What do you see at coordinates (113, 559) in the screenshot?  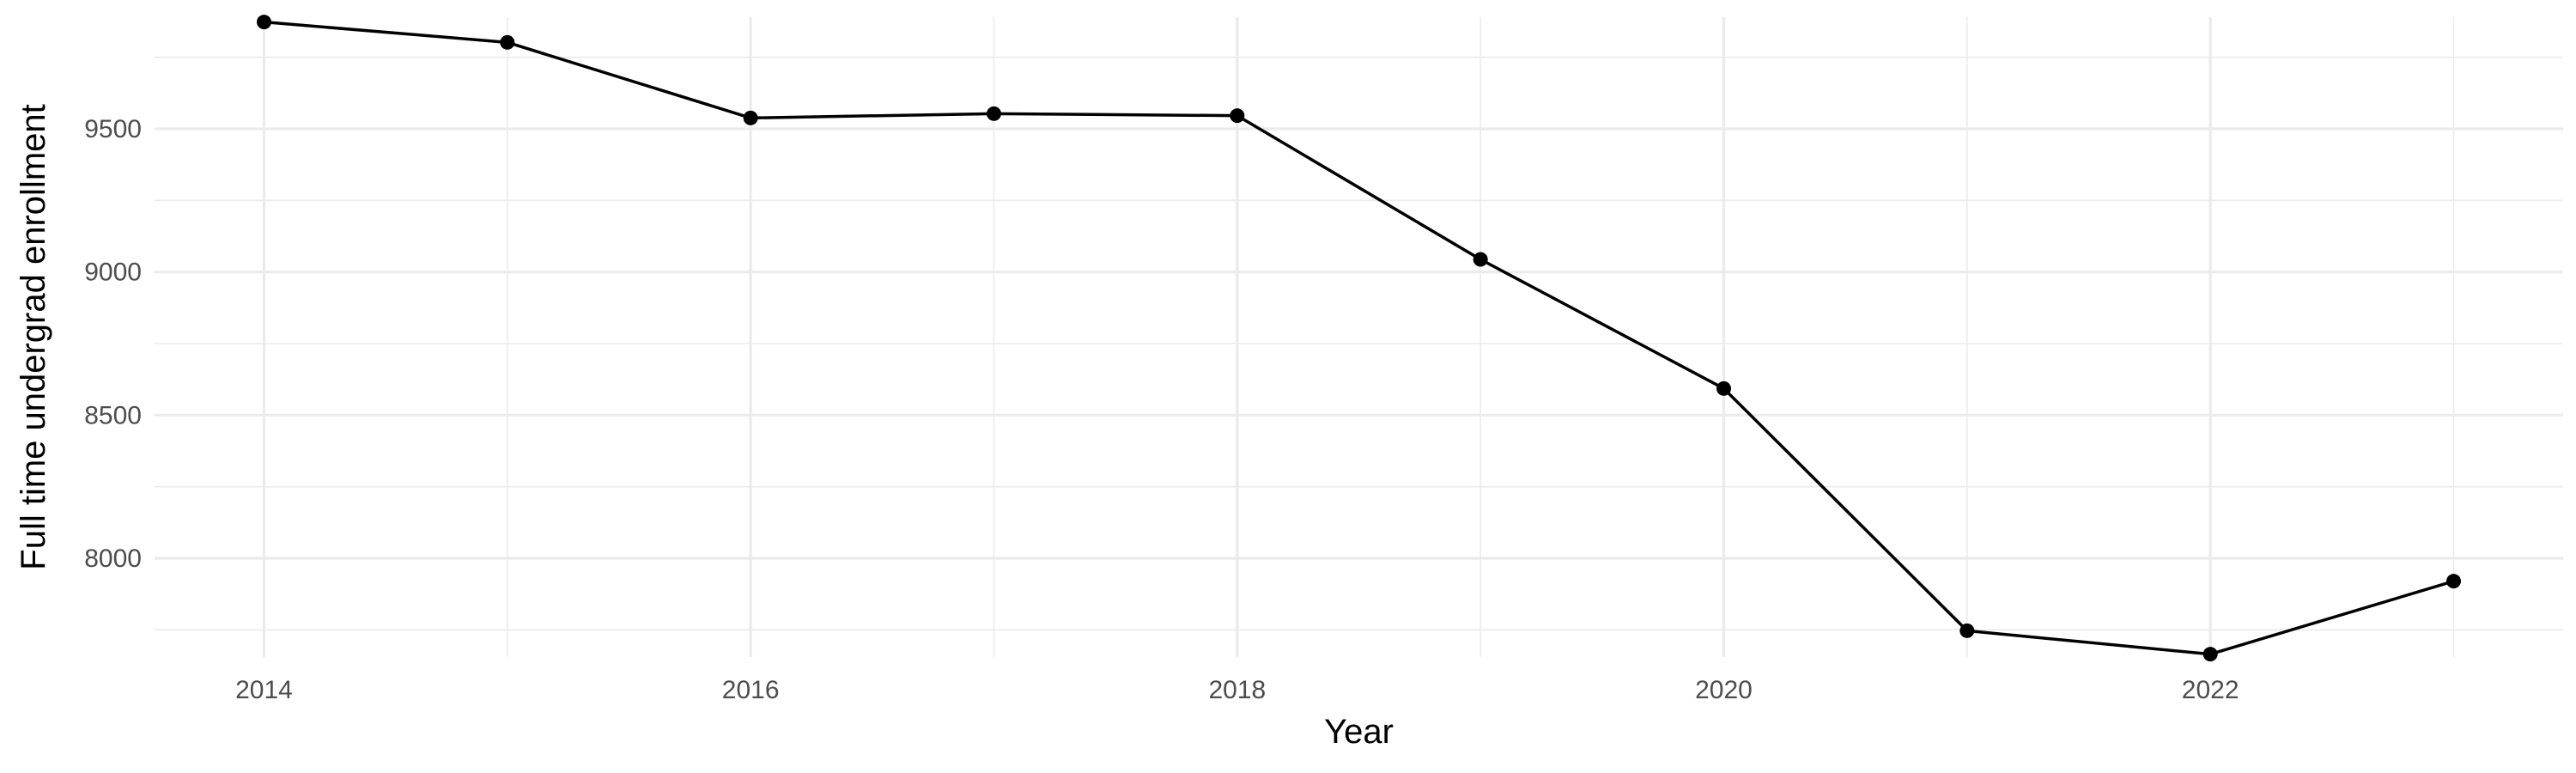 I see `y-tick-label: 8000` at bounding box center [113, 559].